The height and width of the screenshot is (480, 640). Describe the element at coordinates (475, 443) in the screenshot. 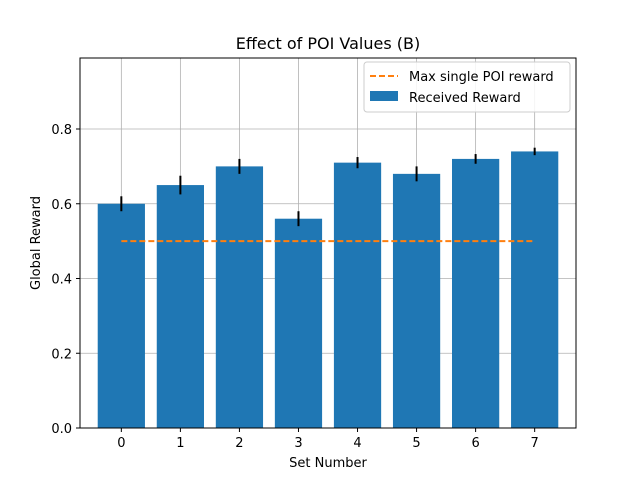

I see `x-tick-label: 6` at that location.